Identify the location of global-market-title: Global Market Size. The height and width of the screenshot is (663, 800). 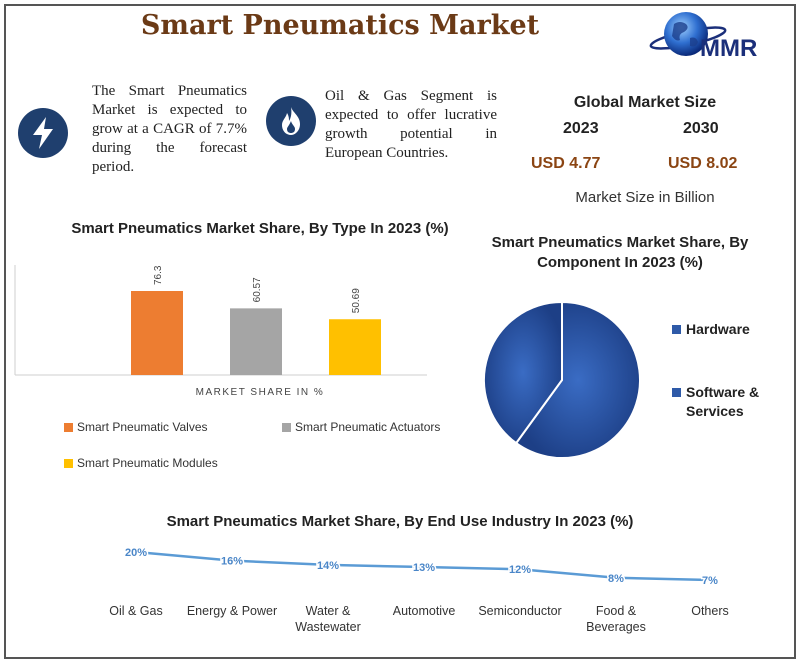
(645, 102).